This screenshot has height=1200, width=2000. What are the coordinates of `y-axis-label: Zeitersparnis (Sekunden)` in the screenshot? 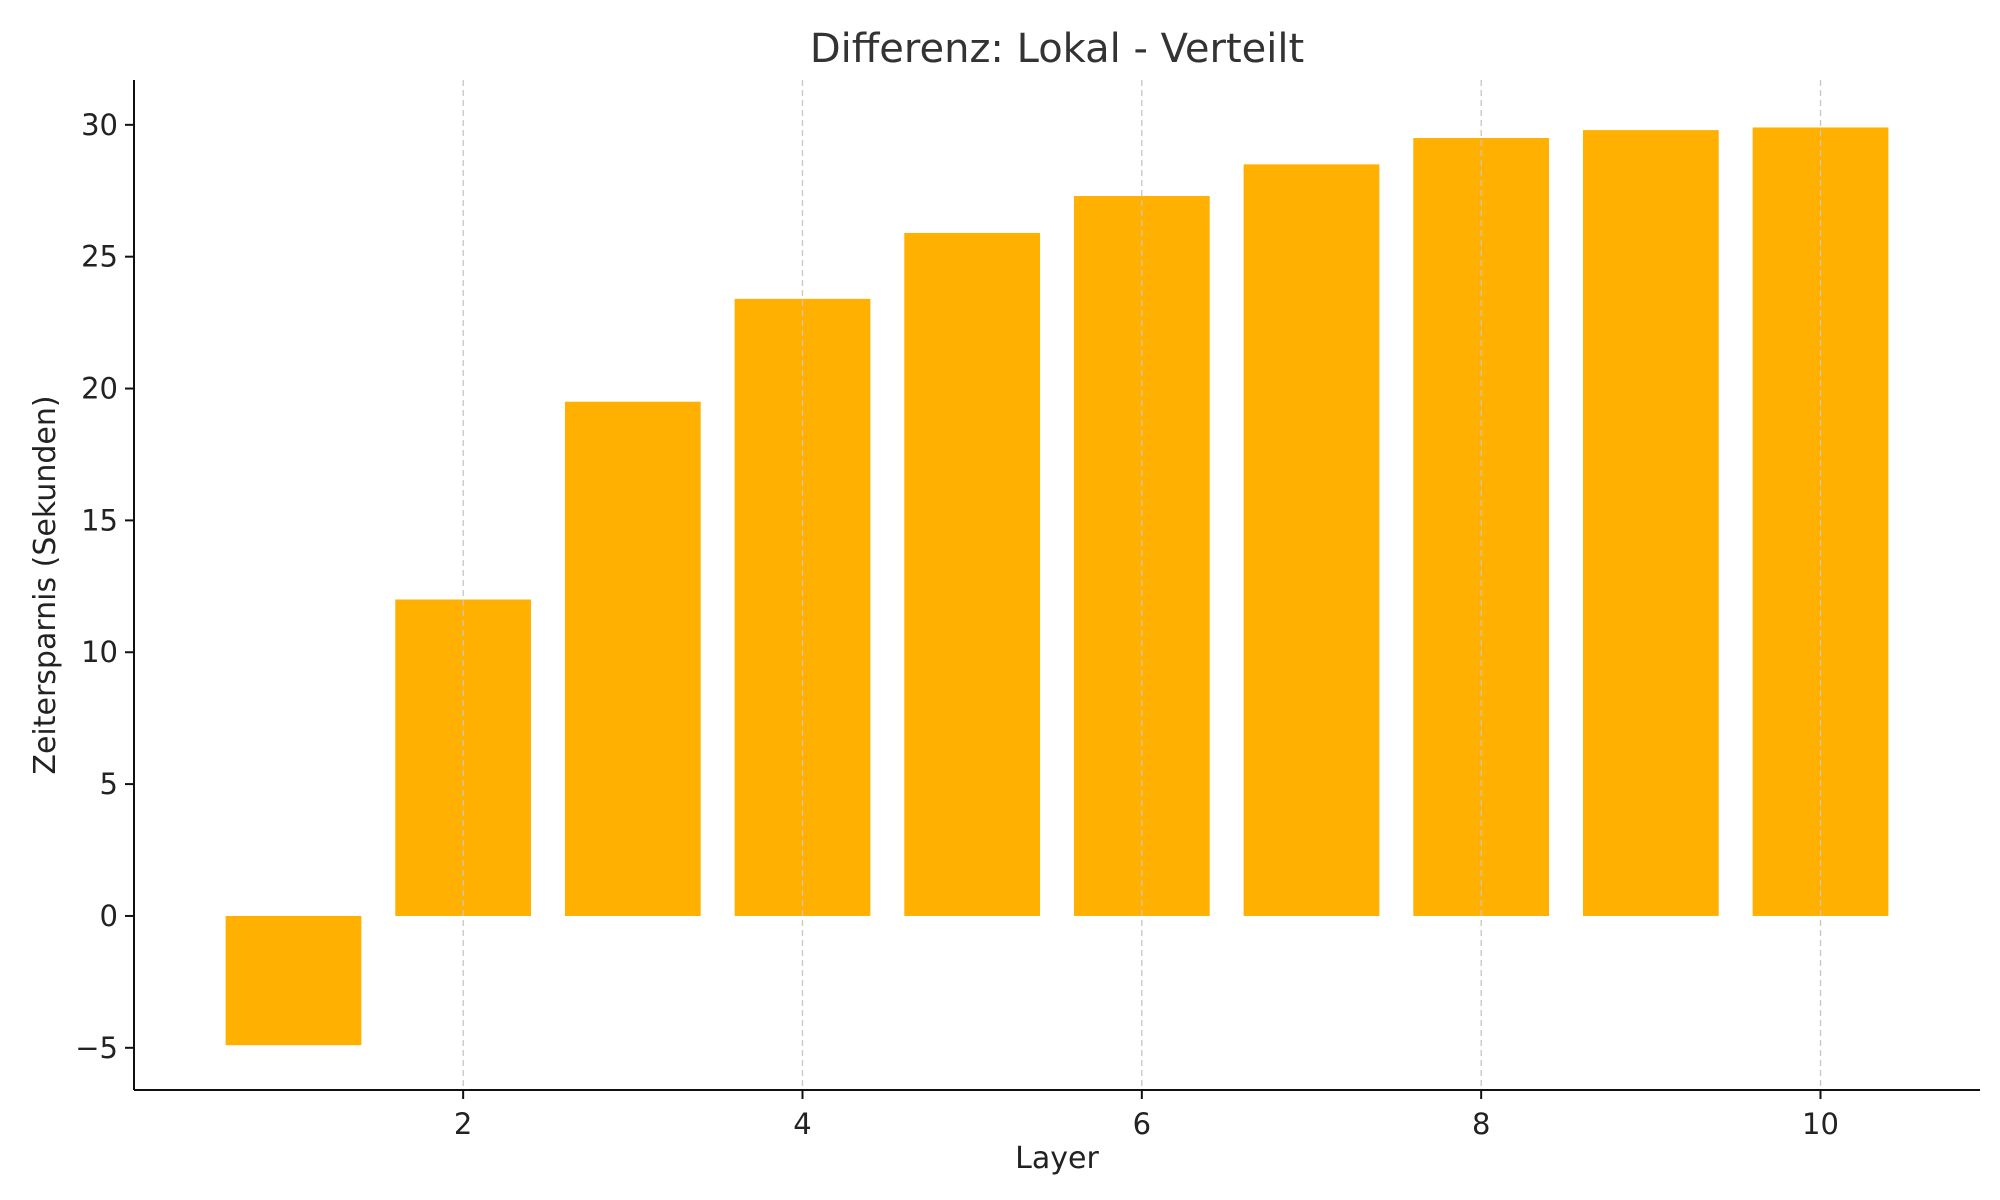 It's located at (45, 584).